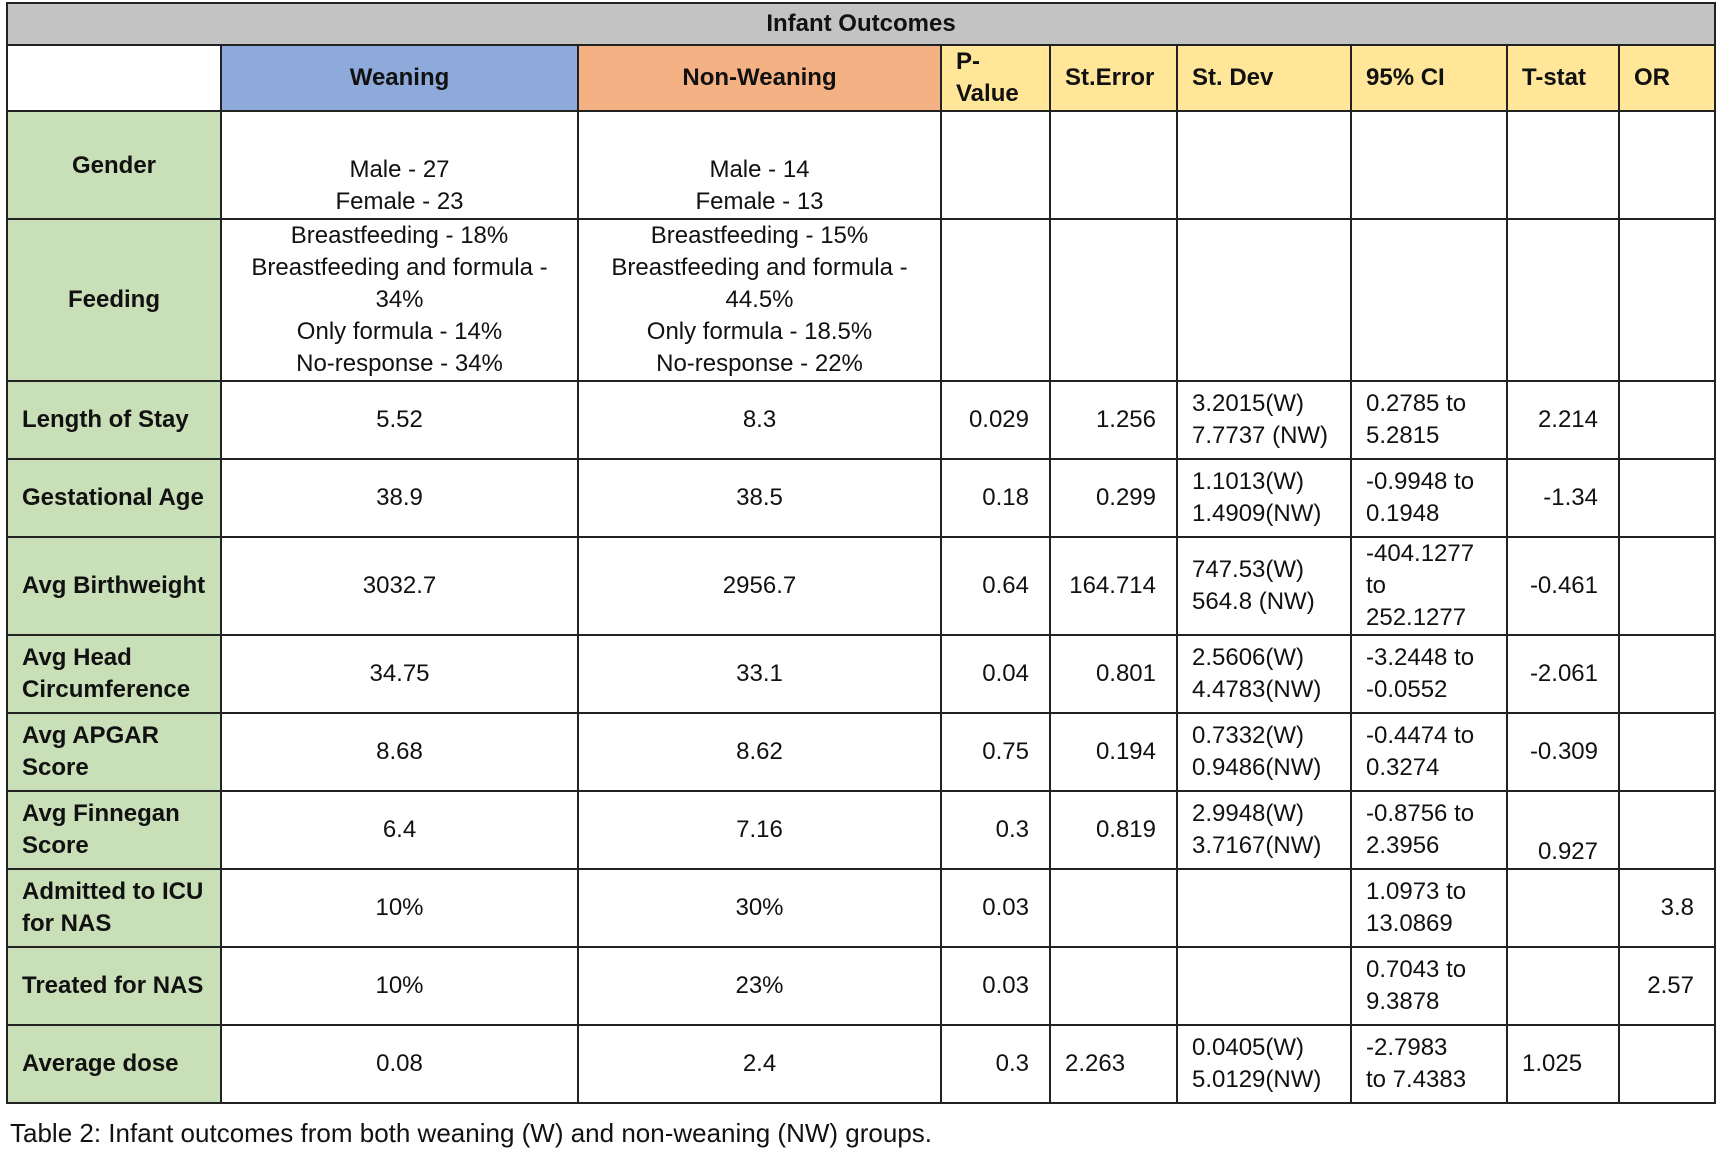 Image resolution: width=1720 pixels, height=1164 pixels. Describe the element at coordinates (759, 165) in the screenshot. I see `cell-gender-non-weaning: Male - 14 Female - 13` at that location.